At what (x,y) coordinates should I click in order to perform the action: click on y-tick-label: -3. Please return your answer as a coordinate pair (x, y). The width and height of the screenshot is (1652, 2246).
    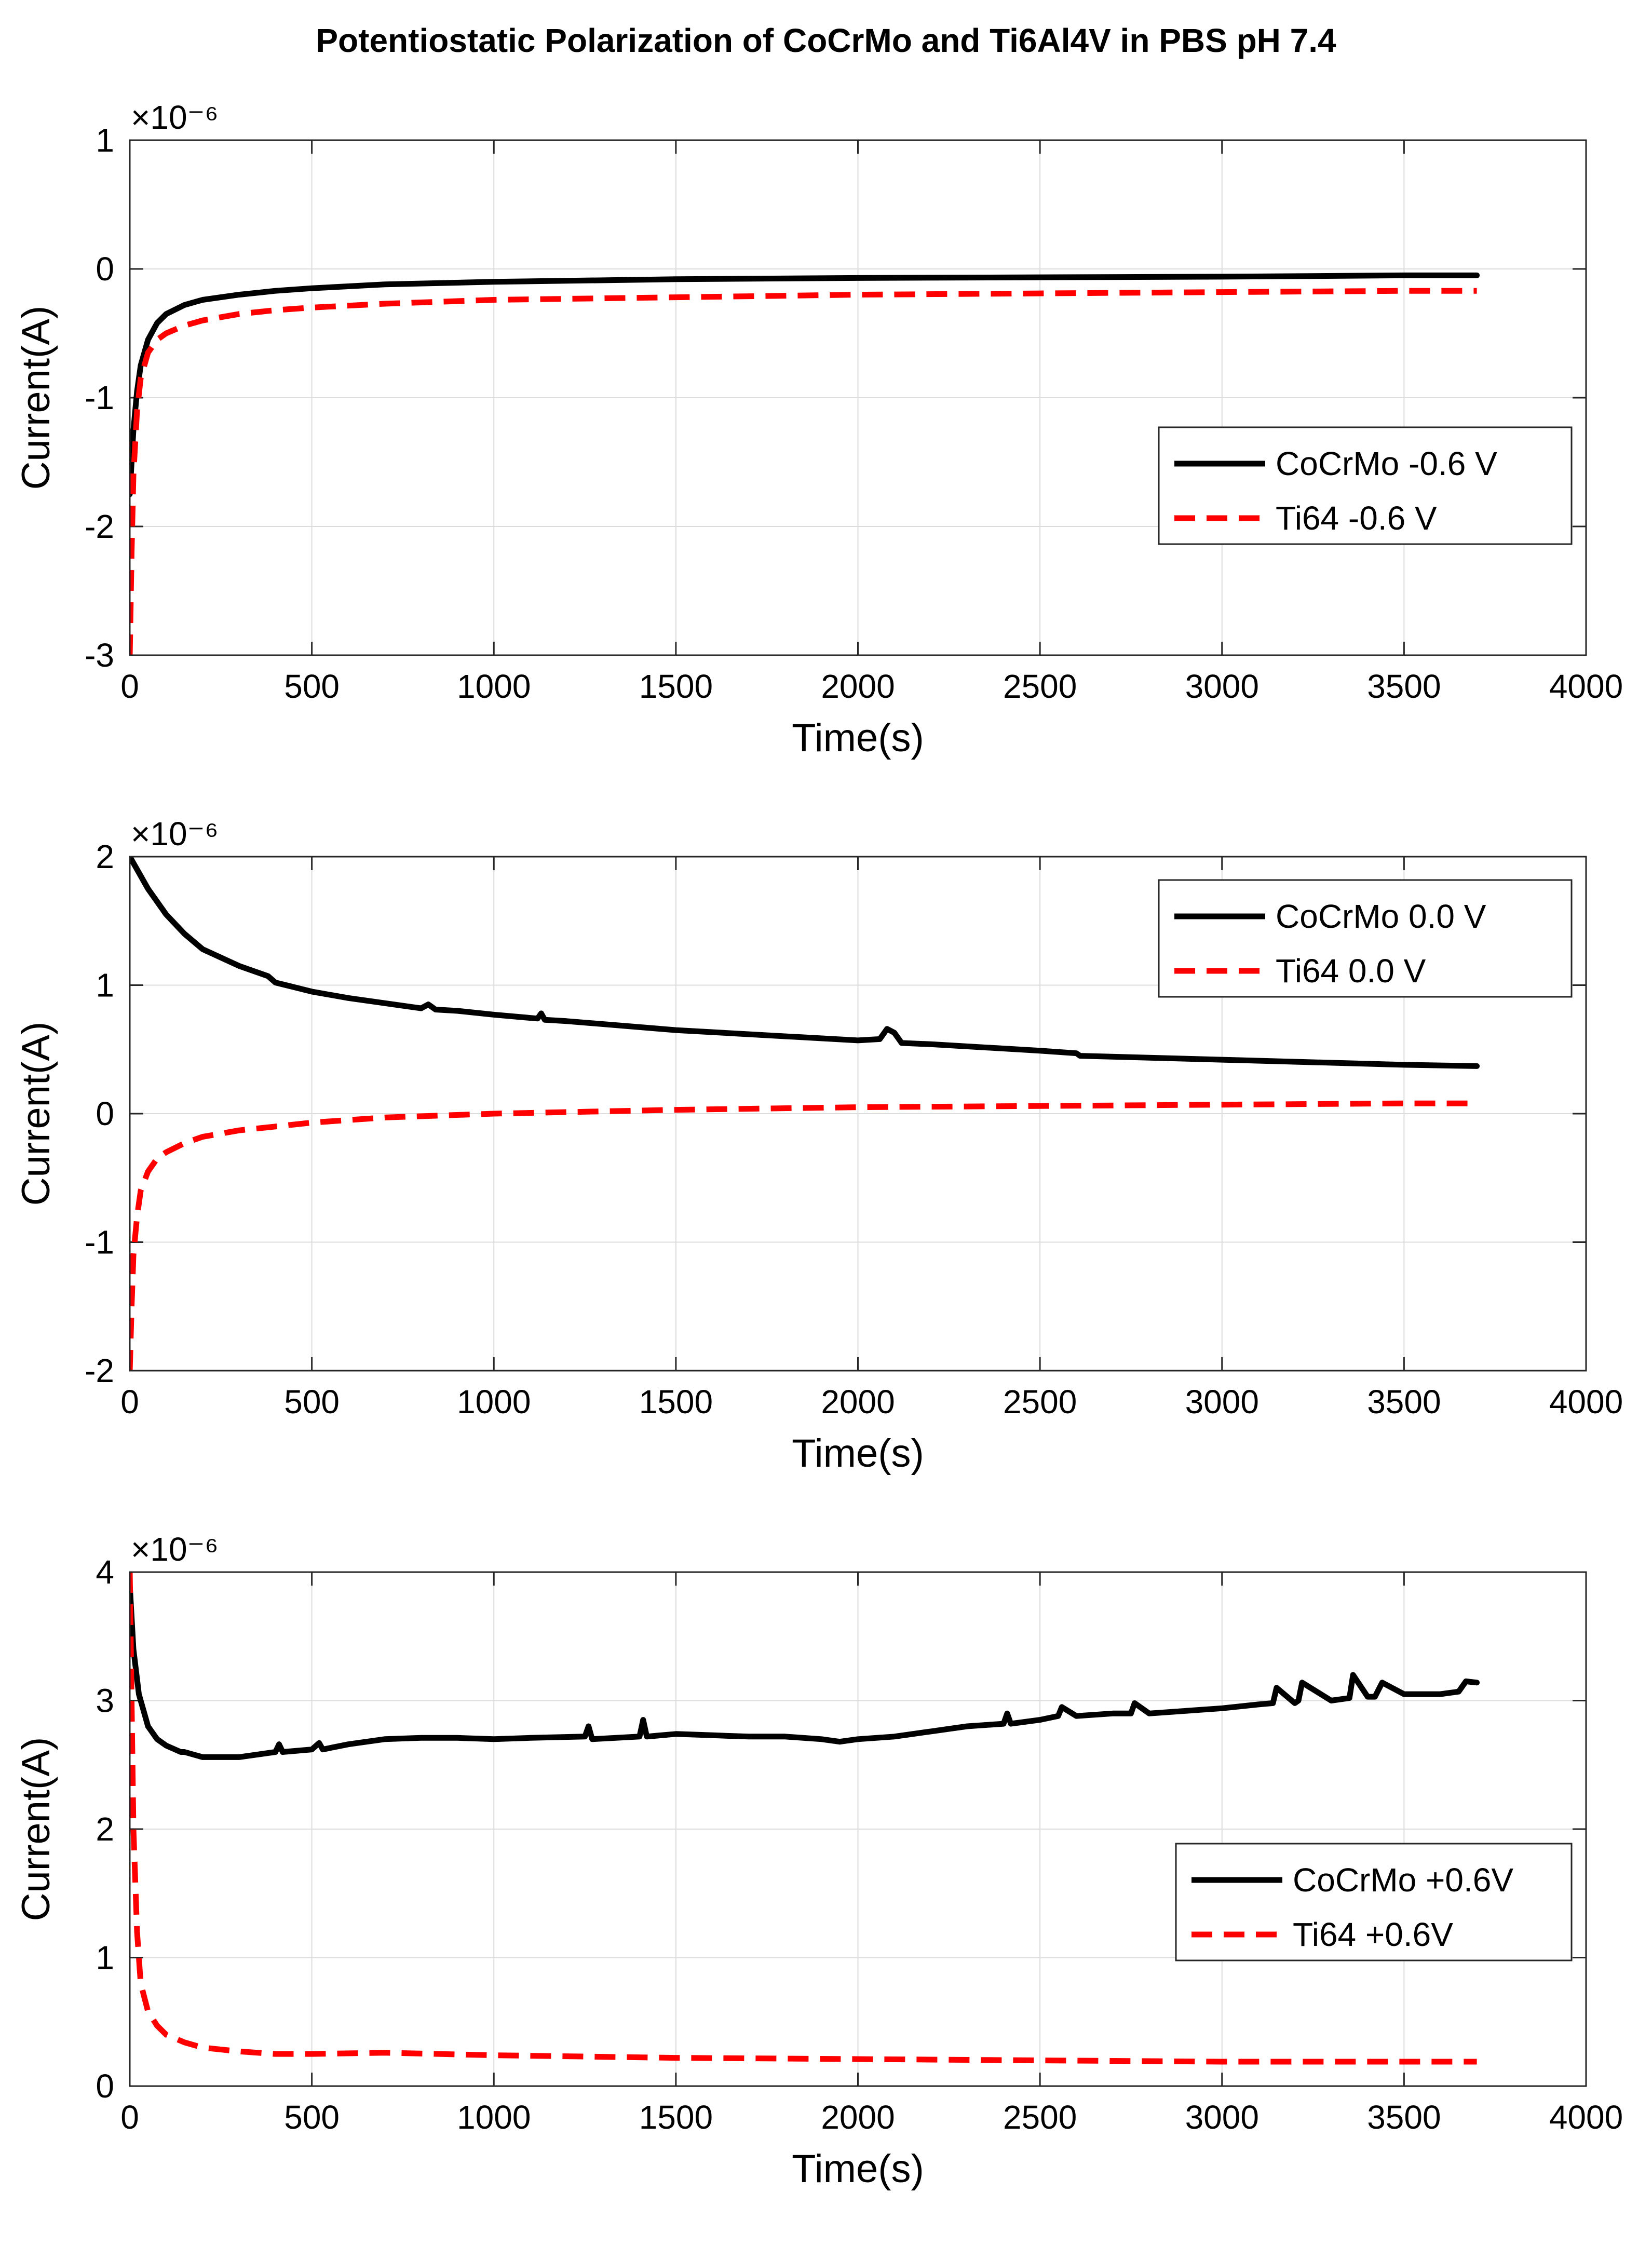
    Looking at the image, I should click on (99, 655).